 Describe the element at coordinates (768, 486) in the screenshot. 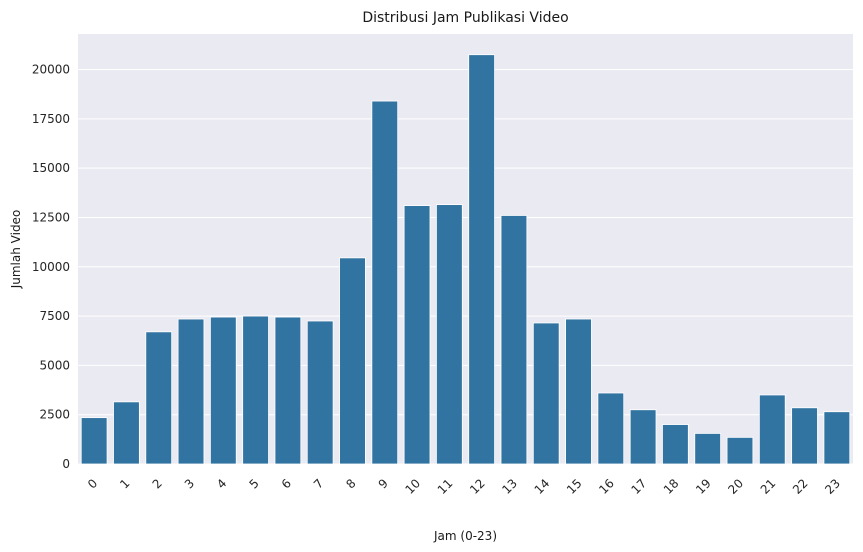

I see `x-tick-label: 21` at that location.